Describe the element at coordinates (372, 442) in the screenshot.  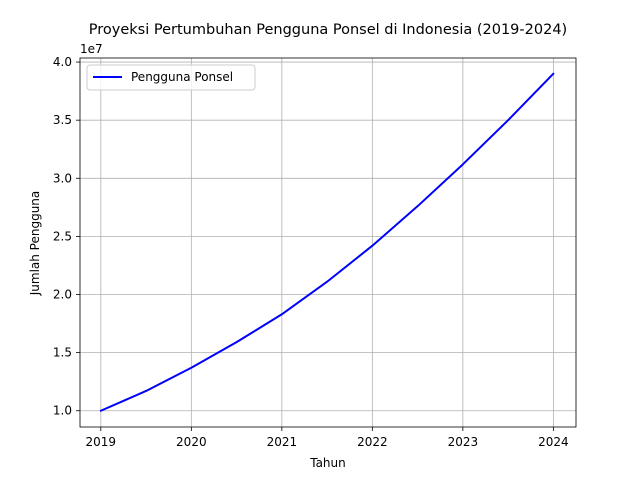
I see `x-tick-label: 2022` at that location.